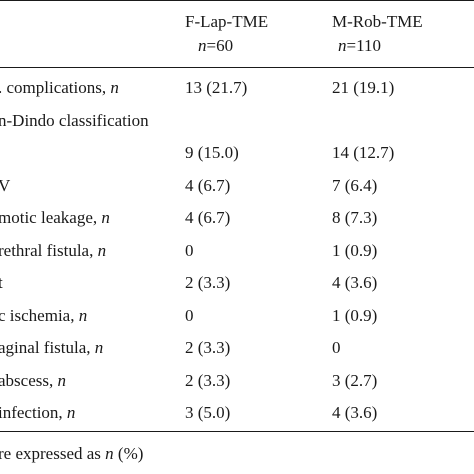 This screenshot has height=474, width=474. I want to click on group1-name: F-Lap-TME, so click(227, 21).